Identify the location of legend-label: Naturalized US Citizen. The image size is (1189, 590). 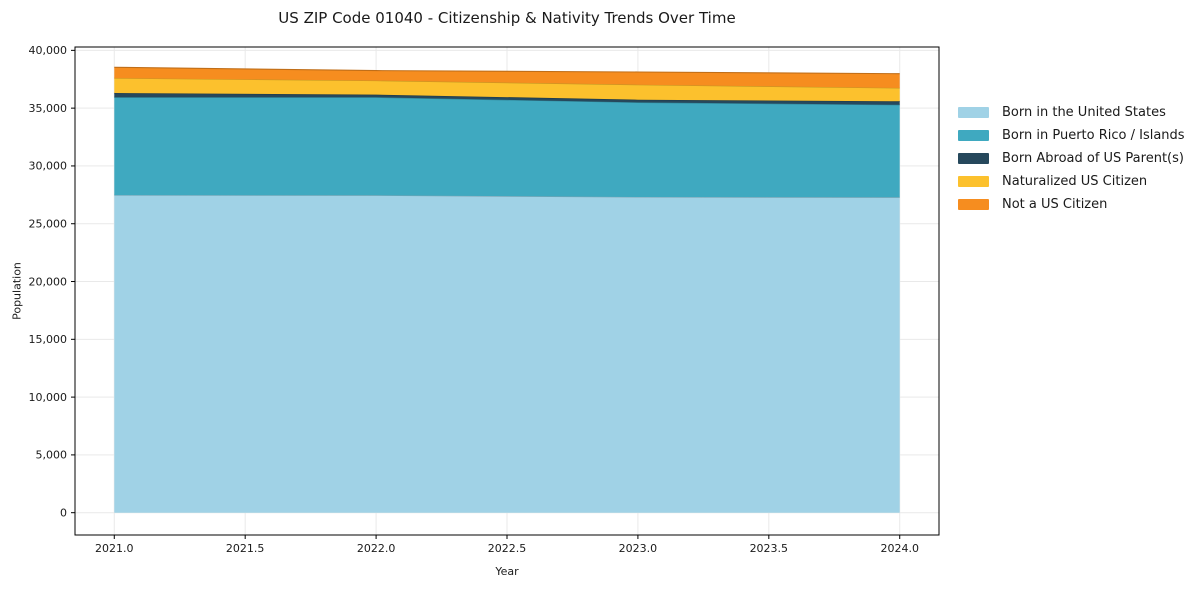
(1075, 181).